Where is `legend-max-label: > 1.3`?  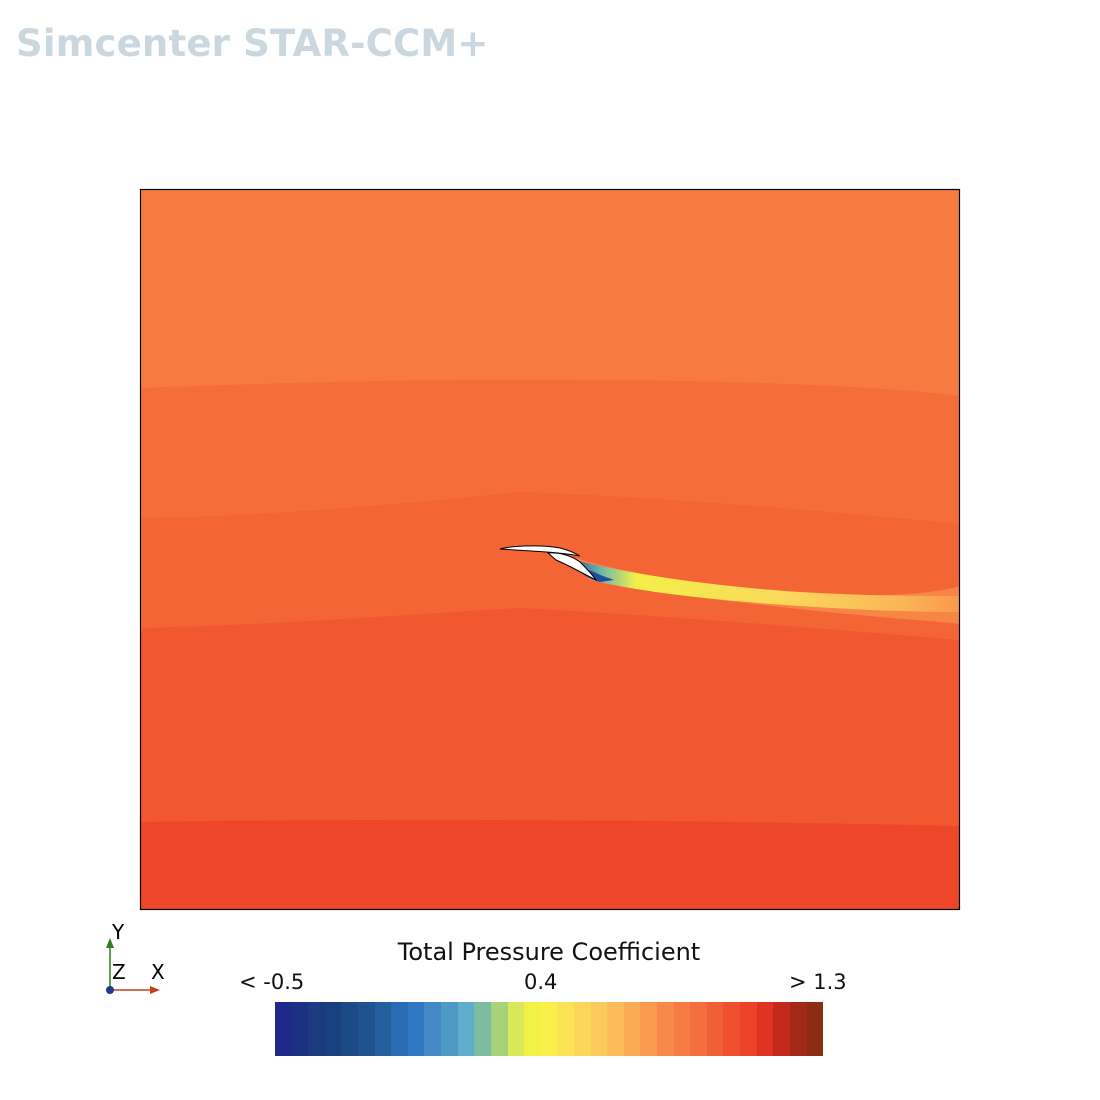 legend-max-label: > 1.3 is located at coordinates (818, 982).